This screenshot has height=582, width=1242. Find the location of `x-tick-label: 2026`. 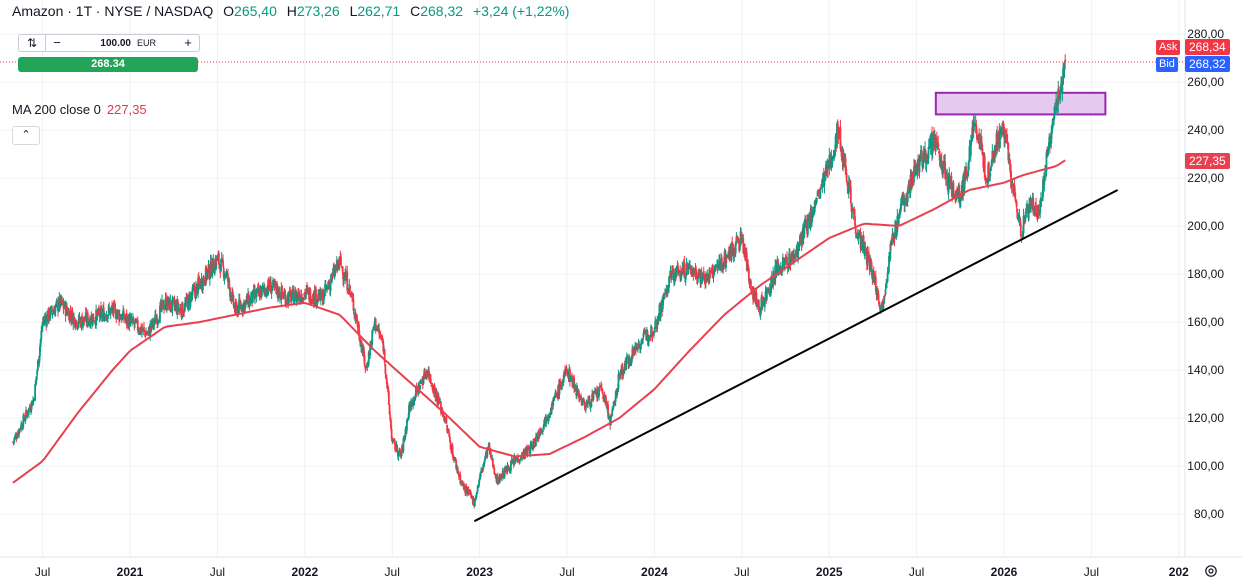

x-tick-label: 2026 is located at coordinates (1004, 572).